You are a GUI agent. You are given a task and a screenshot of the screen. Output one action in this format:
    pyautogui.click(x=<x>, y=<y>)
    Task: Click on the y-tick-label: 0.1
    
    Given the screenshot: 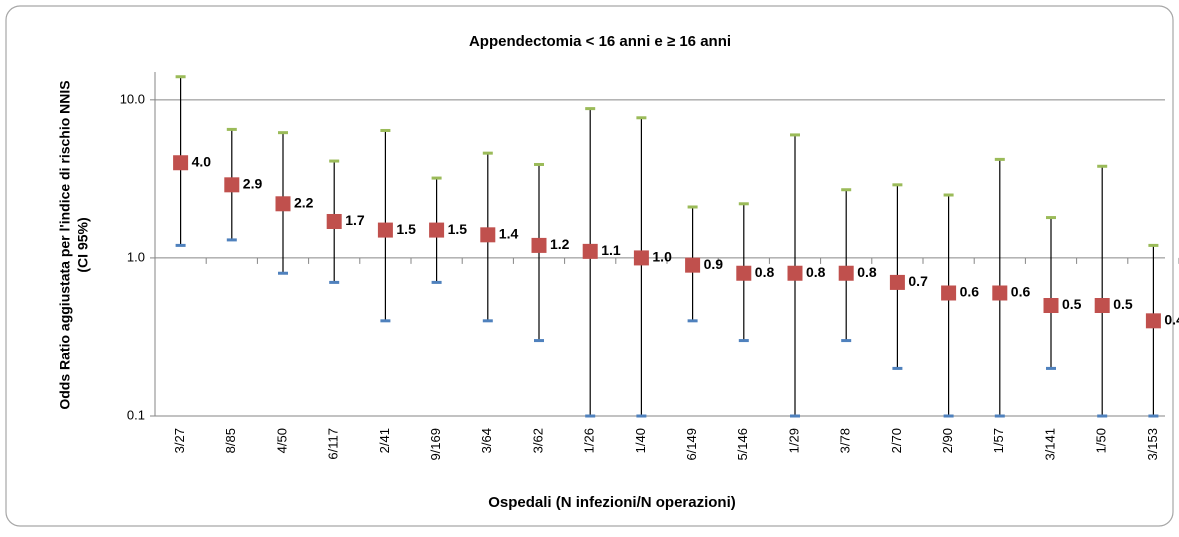 What is the action you would take?
    pyautogui.click(x=136, y=414)
    